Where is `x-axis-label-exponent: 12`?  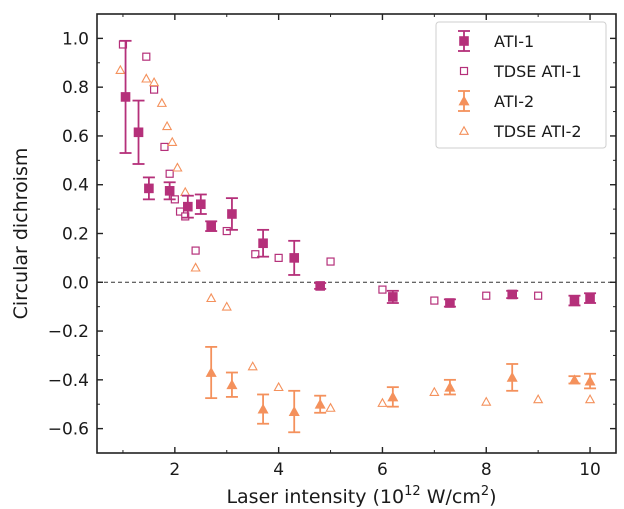
x-axis-label-exponent: 12 is located at coordinates (412, 491).